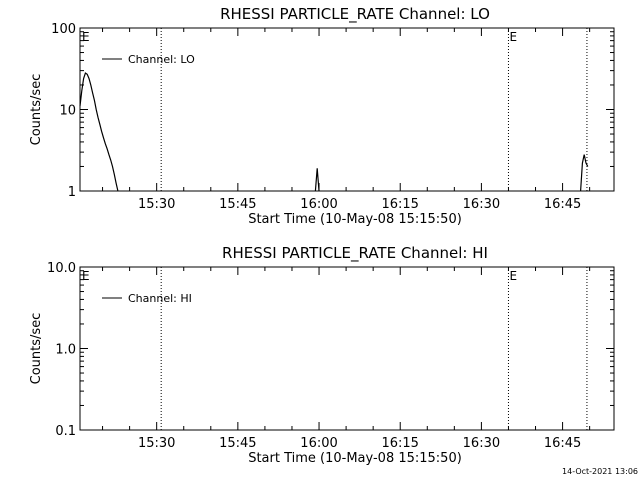 The width and height of the screenshot is (640, 480). Describe the element at coordinates (72, 192) in the screenshot. I see `y-tick-label: 1` at that location.